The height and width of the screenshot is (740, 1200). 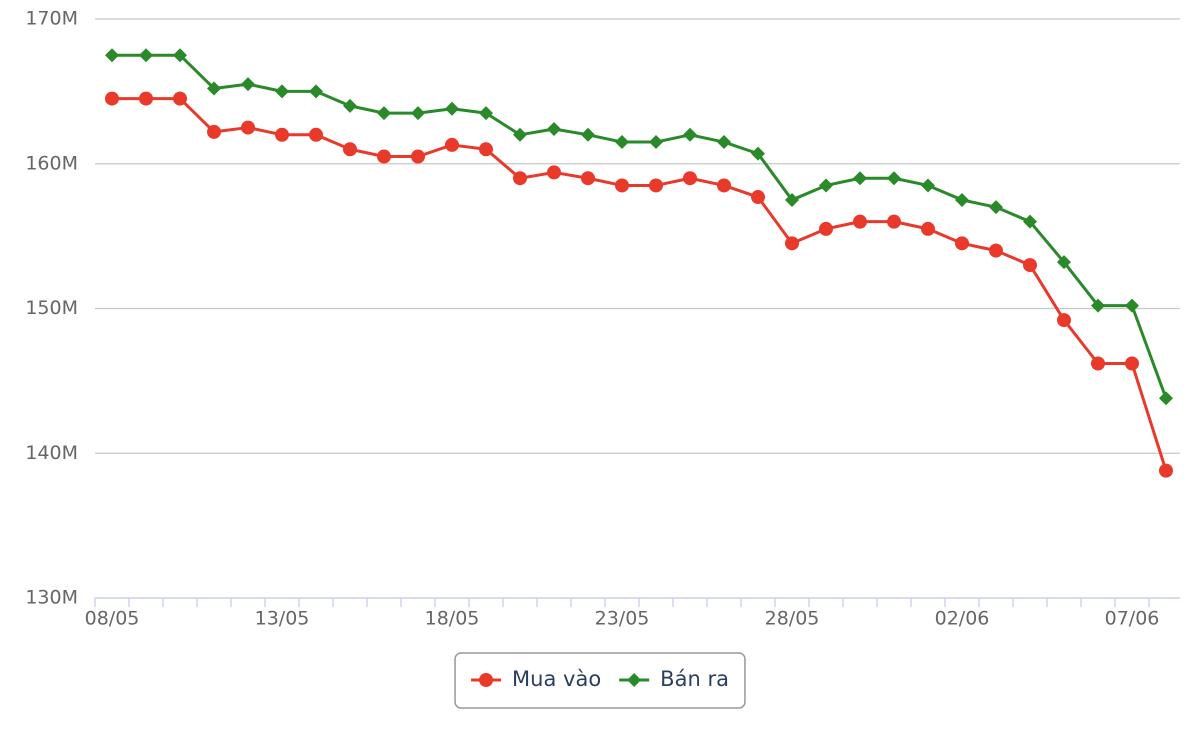 I want to click on x-tick-label: 08/05, so click(x=112, y=619).